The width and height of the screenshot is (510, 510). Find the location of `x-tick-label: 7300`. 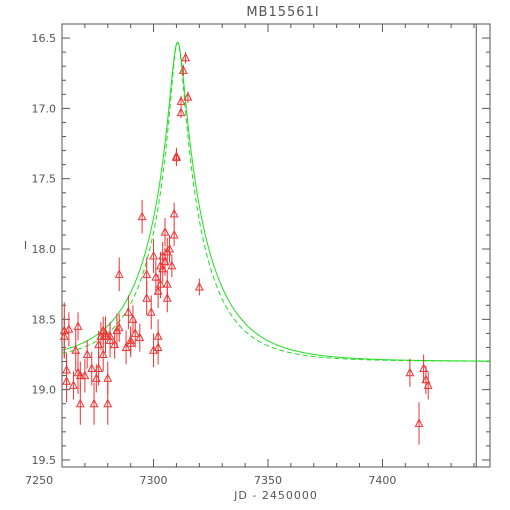

x-tick-label: 7300 is located at coordinates (154, 480).